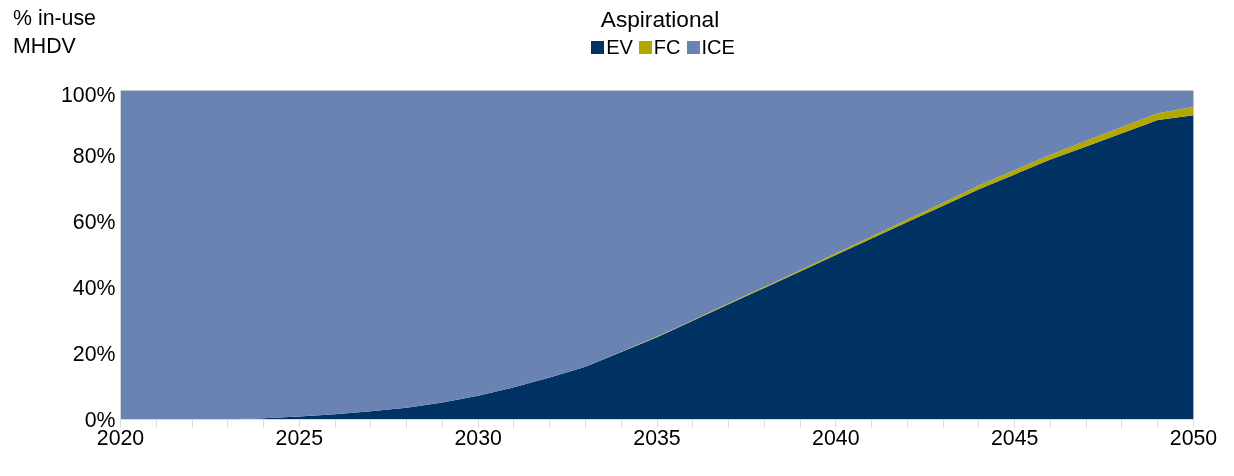 Image resolution: width=1234 pixels, height=476 pixels. I want to click on legend-label: ICE, so click(718, 47).